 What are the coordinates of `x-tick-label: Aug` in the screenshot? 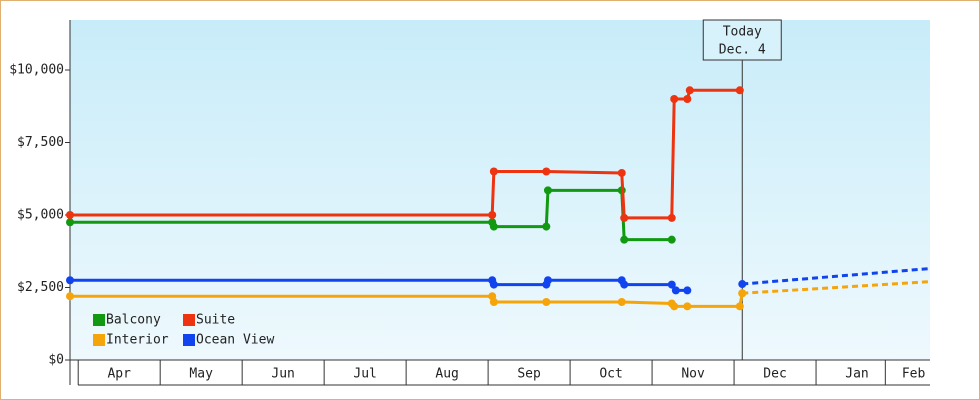 It's located at (446, 374).